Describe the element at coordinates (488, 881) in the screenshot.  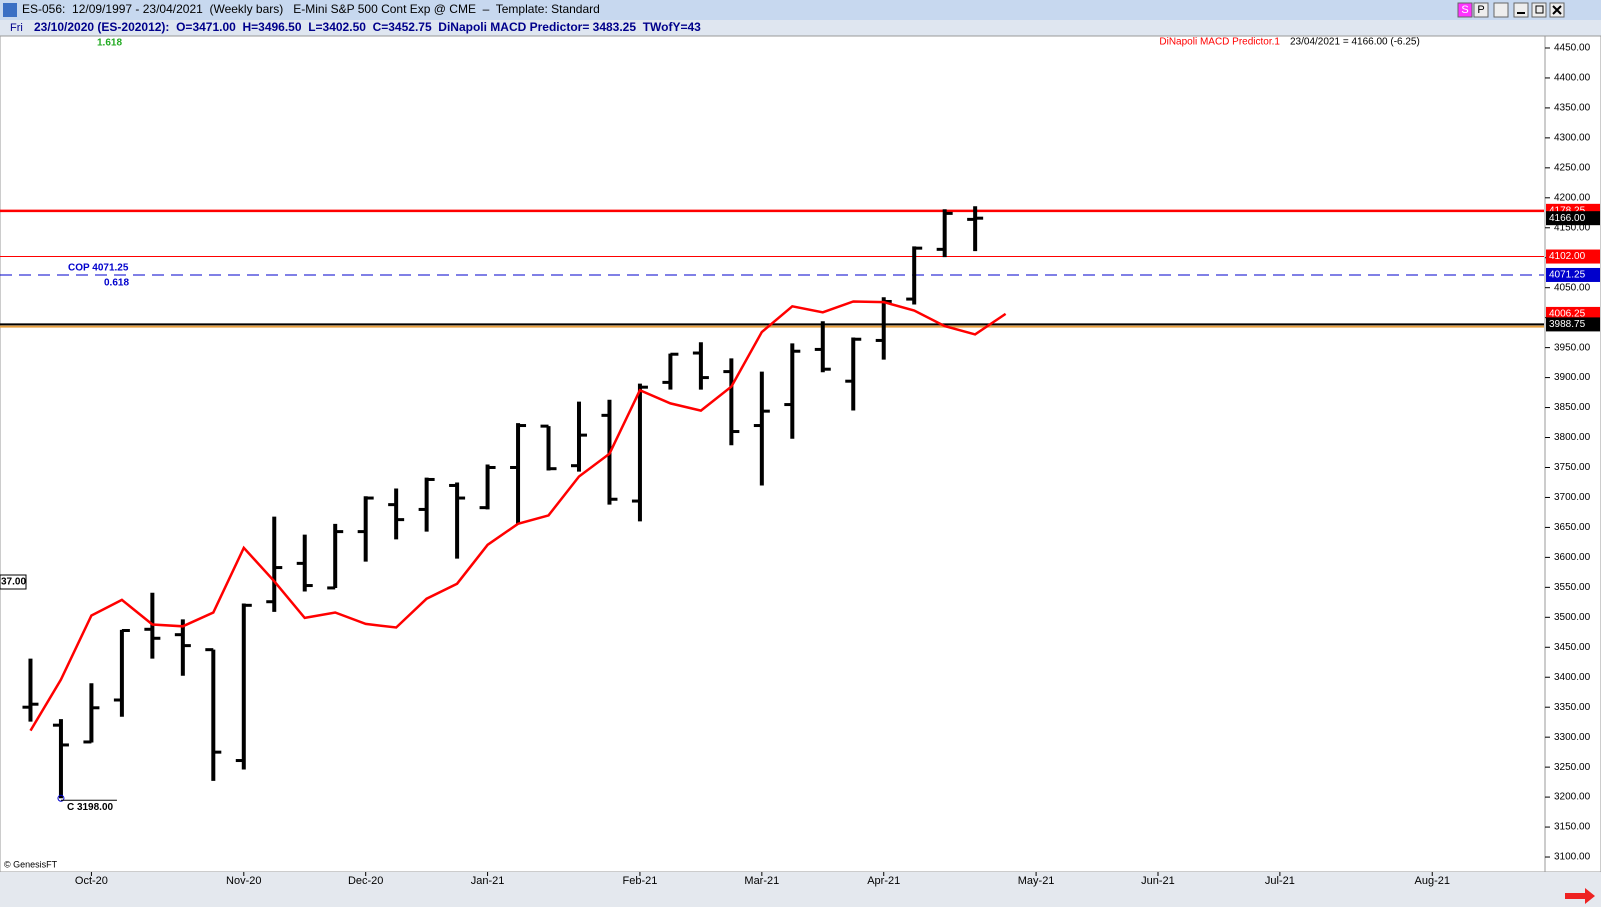
I see `x-tick-label: Jan-21` at that location.